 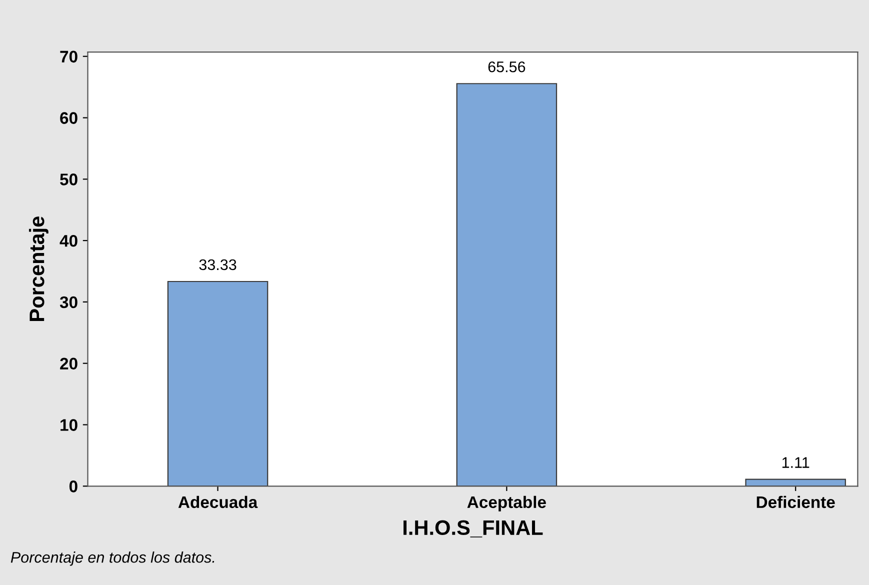 I want to click on y-tick-label: 50, so click(x=69, y=180).